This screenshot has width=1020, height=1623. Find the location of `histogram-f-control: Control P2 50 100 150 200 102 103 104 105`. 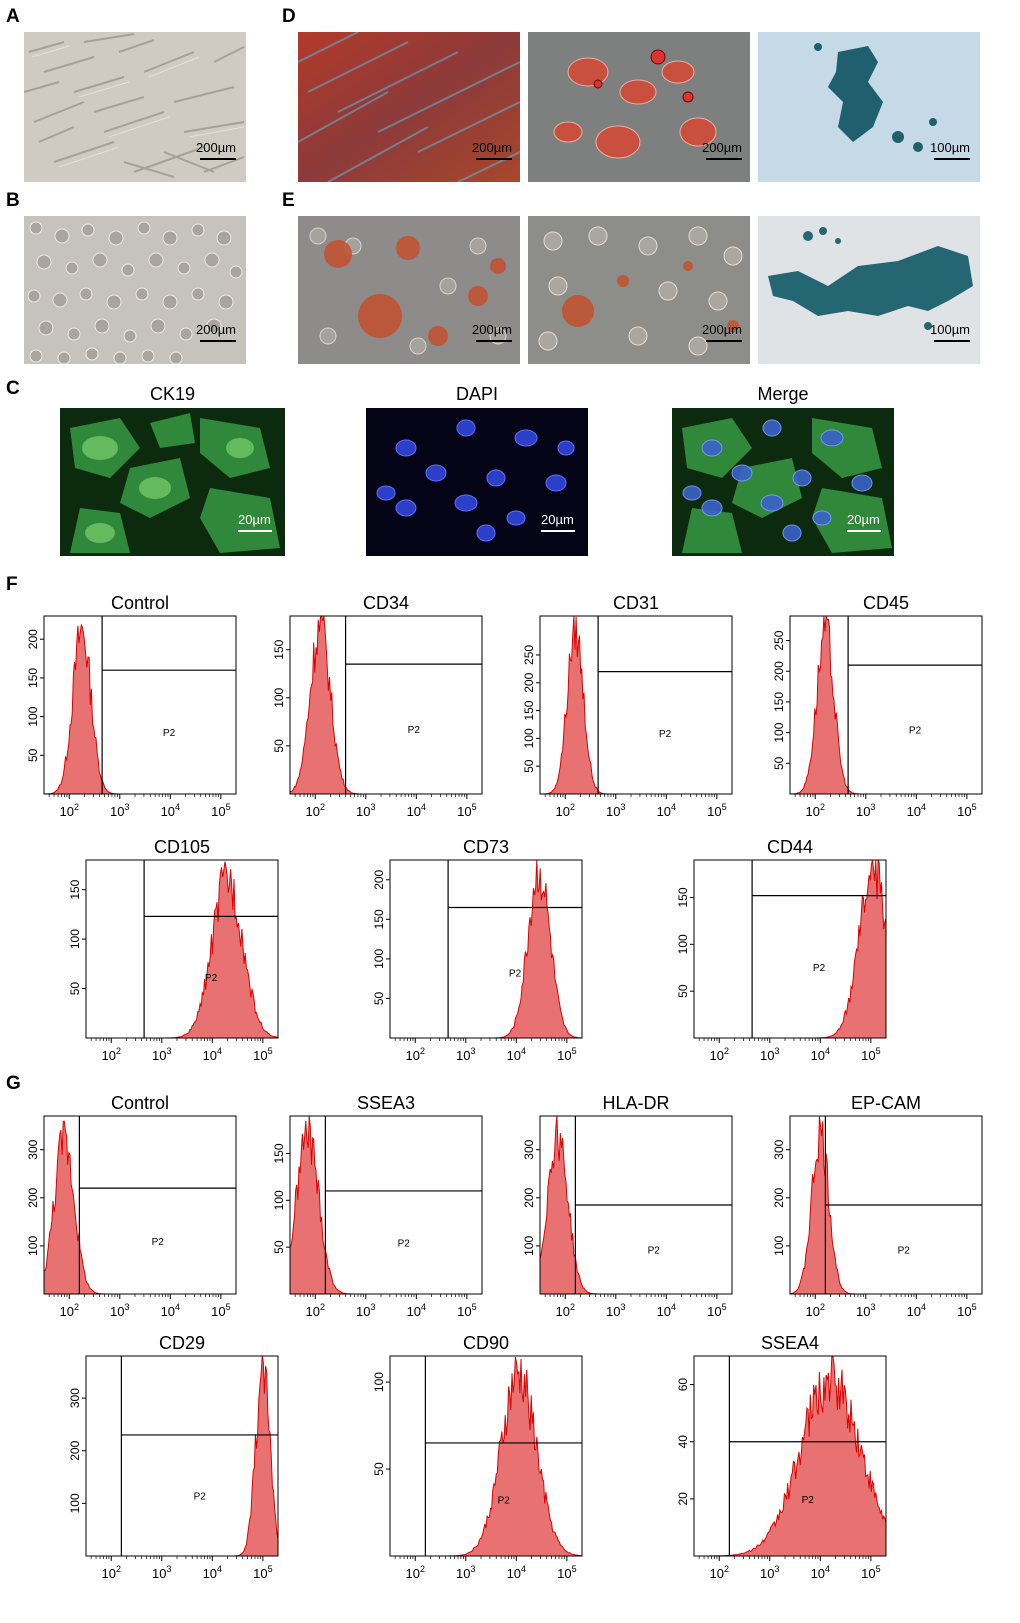

histogram-f-control: Control P2 50 100 150 200 102 103 104 105 is located at coordinates (128, 709).